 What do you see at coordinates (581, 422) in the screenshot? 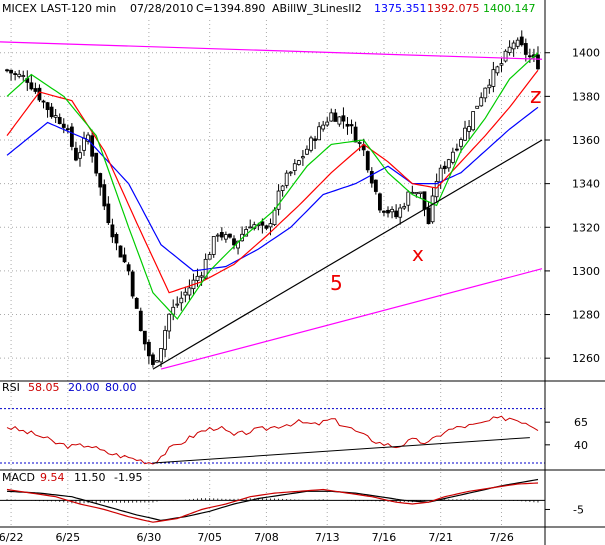
I see `rsi-tick-label: 65` at bounding box center [581, 422].